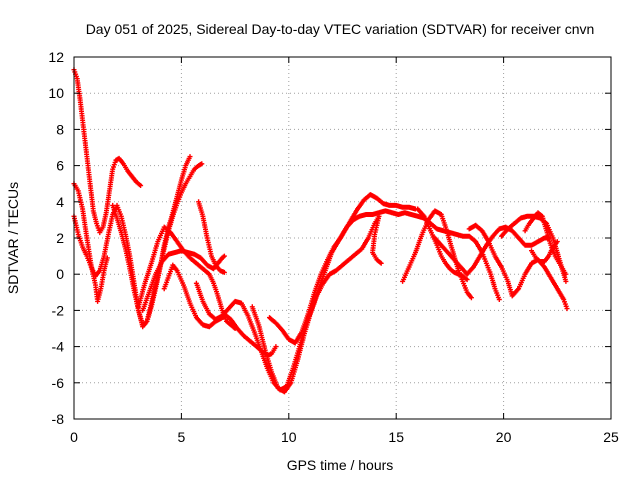 The image size is (640, 480). What do you see at coordinates (340, 465) in the screenshot?
I see `x-axis-title: GPS time / hours` at bounding box center [340, 465].